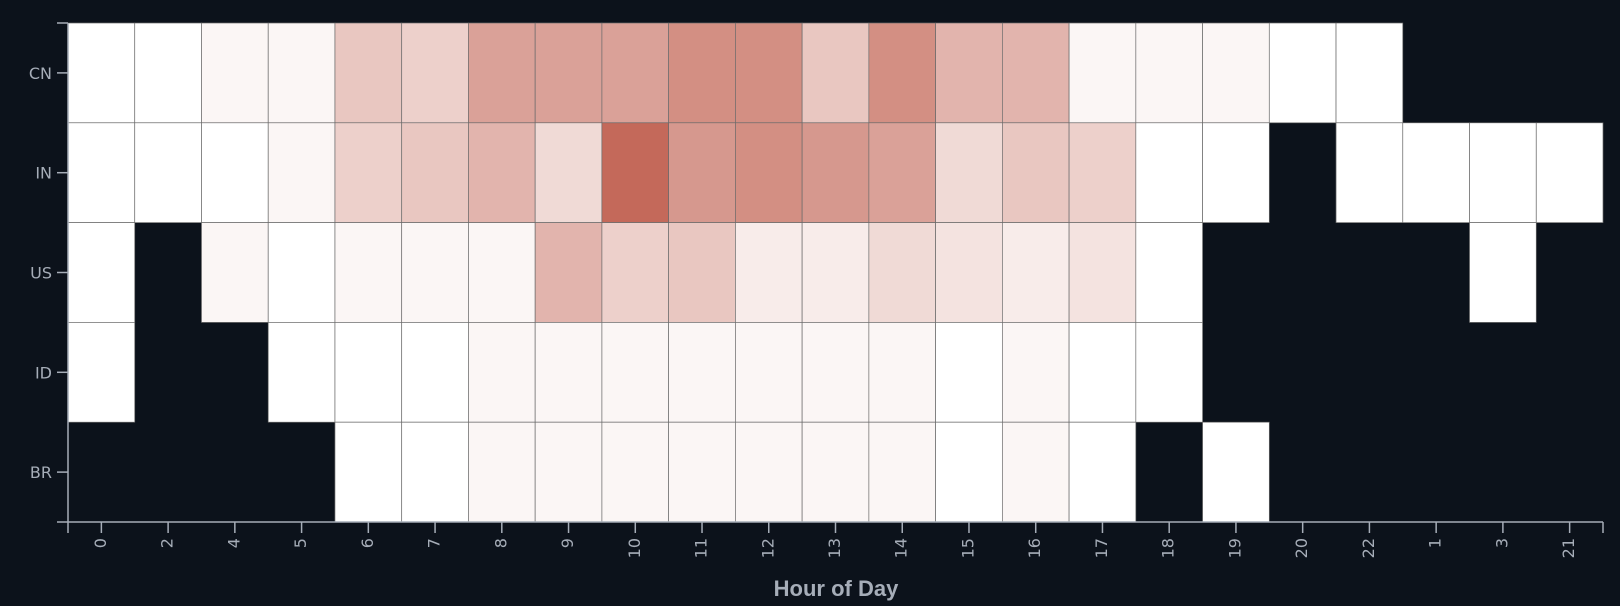 This screenshot has height=606, width=1620. I want to click on x-tick-label: 10, so click(634, 548).